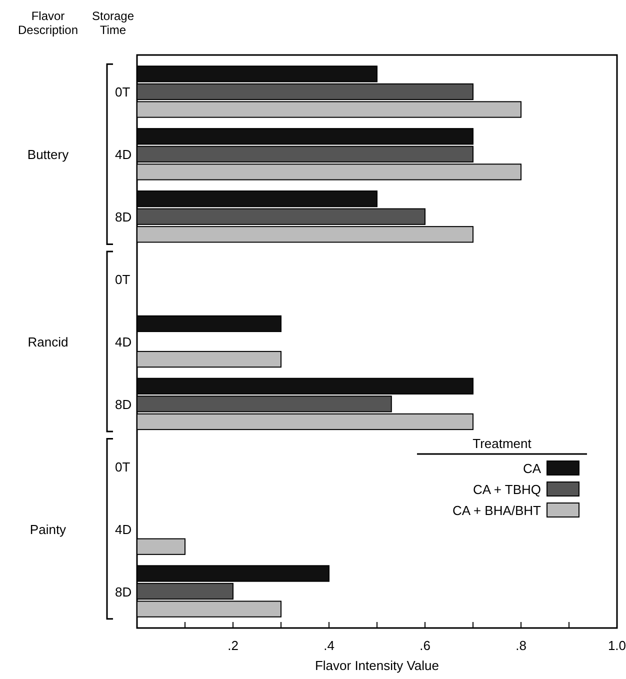 This screenshot has height=679, width=626. What do you see at coordinates (113, 23) in the screenshot?
I see `y-axis-title: Storage Time` at bounding box center [113, 23].